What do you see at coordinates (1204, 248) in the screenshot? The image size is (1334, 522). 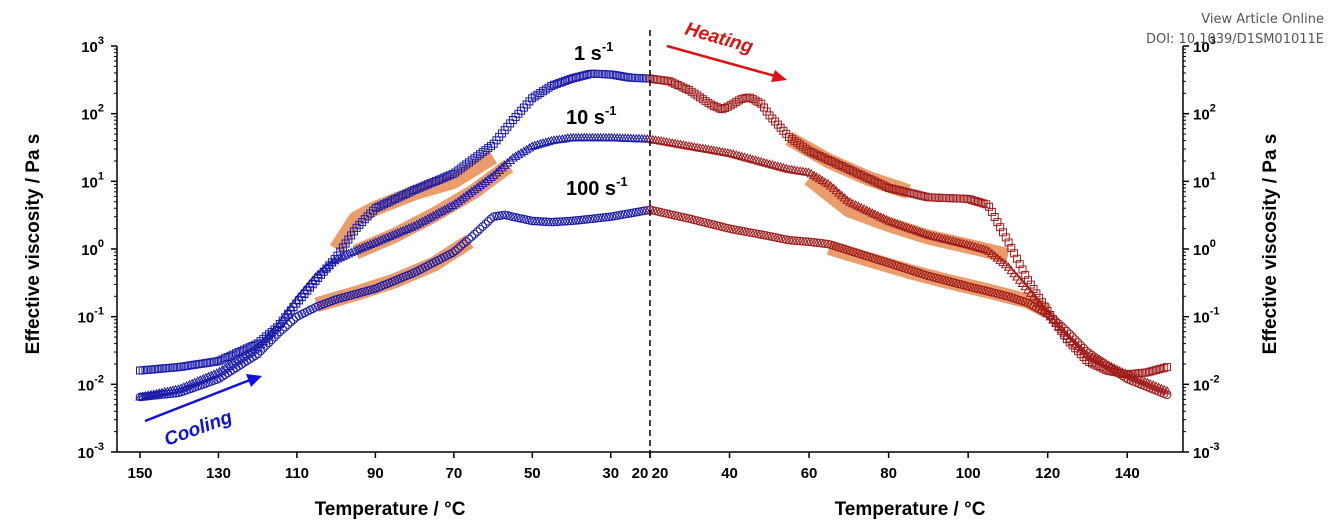 I see `y-tick-label: 10⁰` at bounding box center [1204, 248].